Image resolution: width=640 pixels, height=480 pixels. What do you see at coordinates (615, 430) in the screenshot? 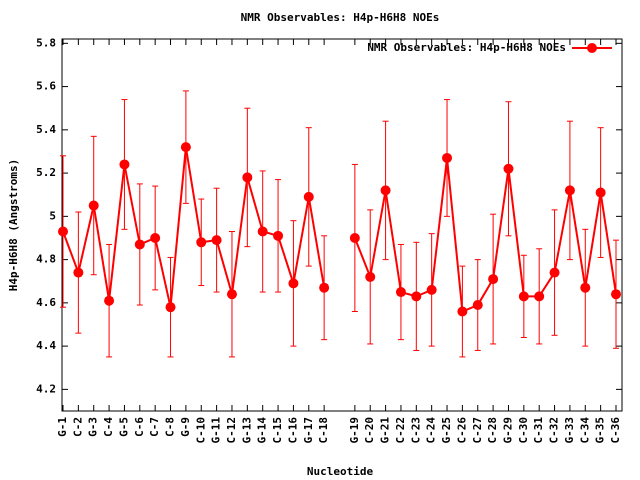
I see `x-tick-label: C-36` at bounding box center [615, 430].